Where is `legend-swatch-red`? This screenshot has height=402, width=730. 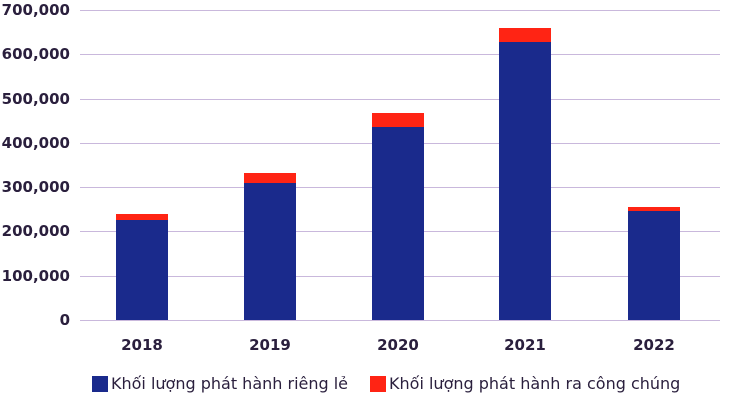 legend-swatch-red is located at coordinates (378, 383).